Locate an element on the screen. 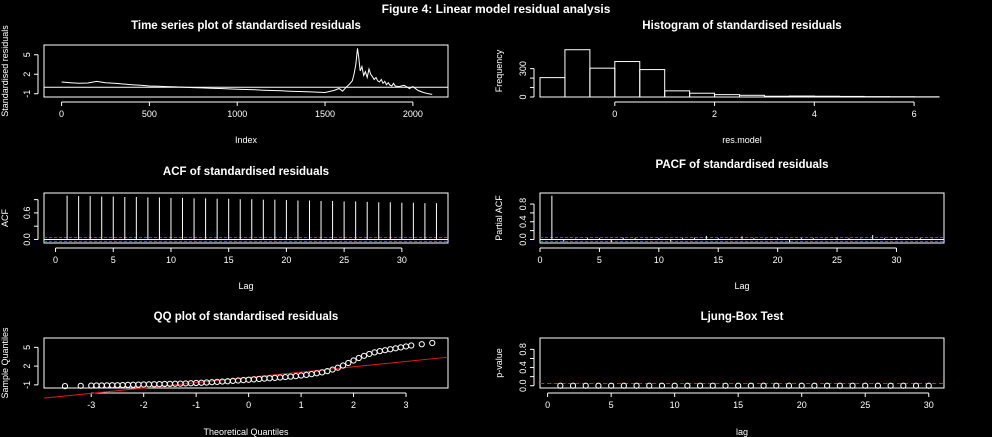  ljung-x-axis-label: lag is located at coordinates (742, 432).